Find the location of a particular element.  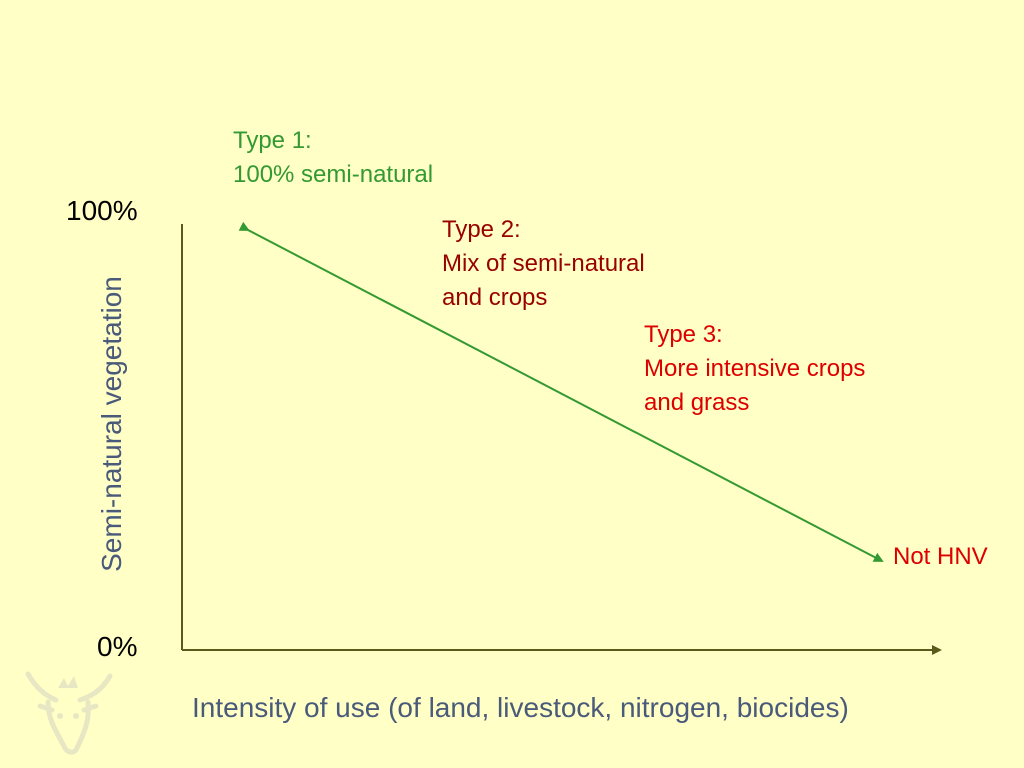

annotation-type3-line3: and grass is located at coordinates (697, 402).